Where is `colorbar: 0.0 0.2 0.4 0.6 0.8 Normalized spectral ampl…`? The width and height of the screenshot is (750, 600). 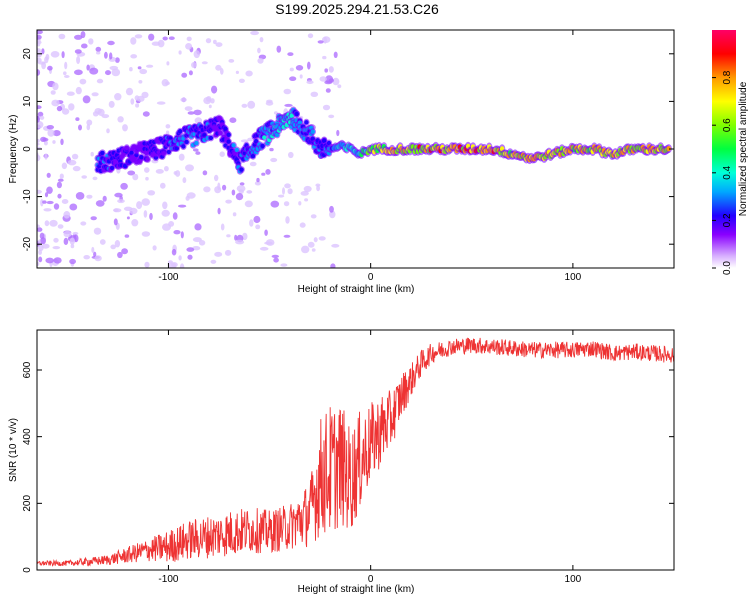
colorbar: 0.0 0.2 0.4 0.6 0.8 Normalized spectral ampl… is located at coordinates (730, 152).